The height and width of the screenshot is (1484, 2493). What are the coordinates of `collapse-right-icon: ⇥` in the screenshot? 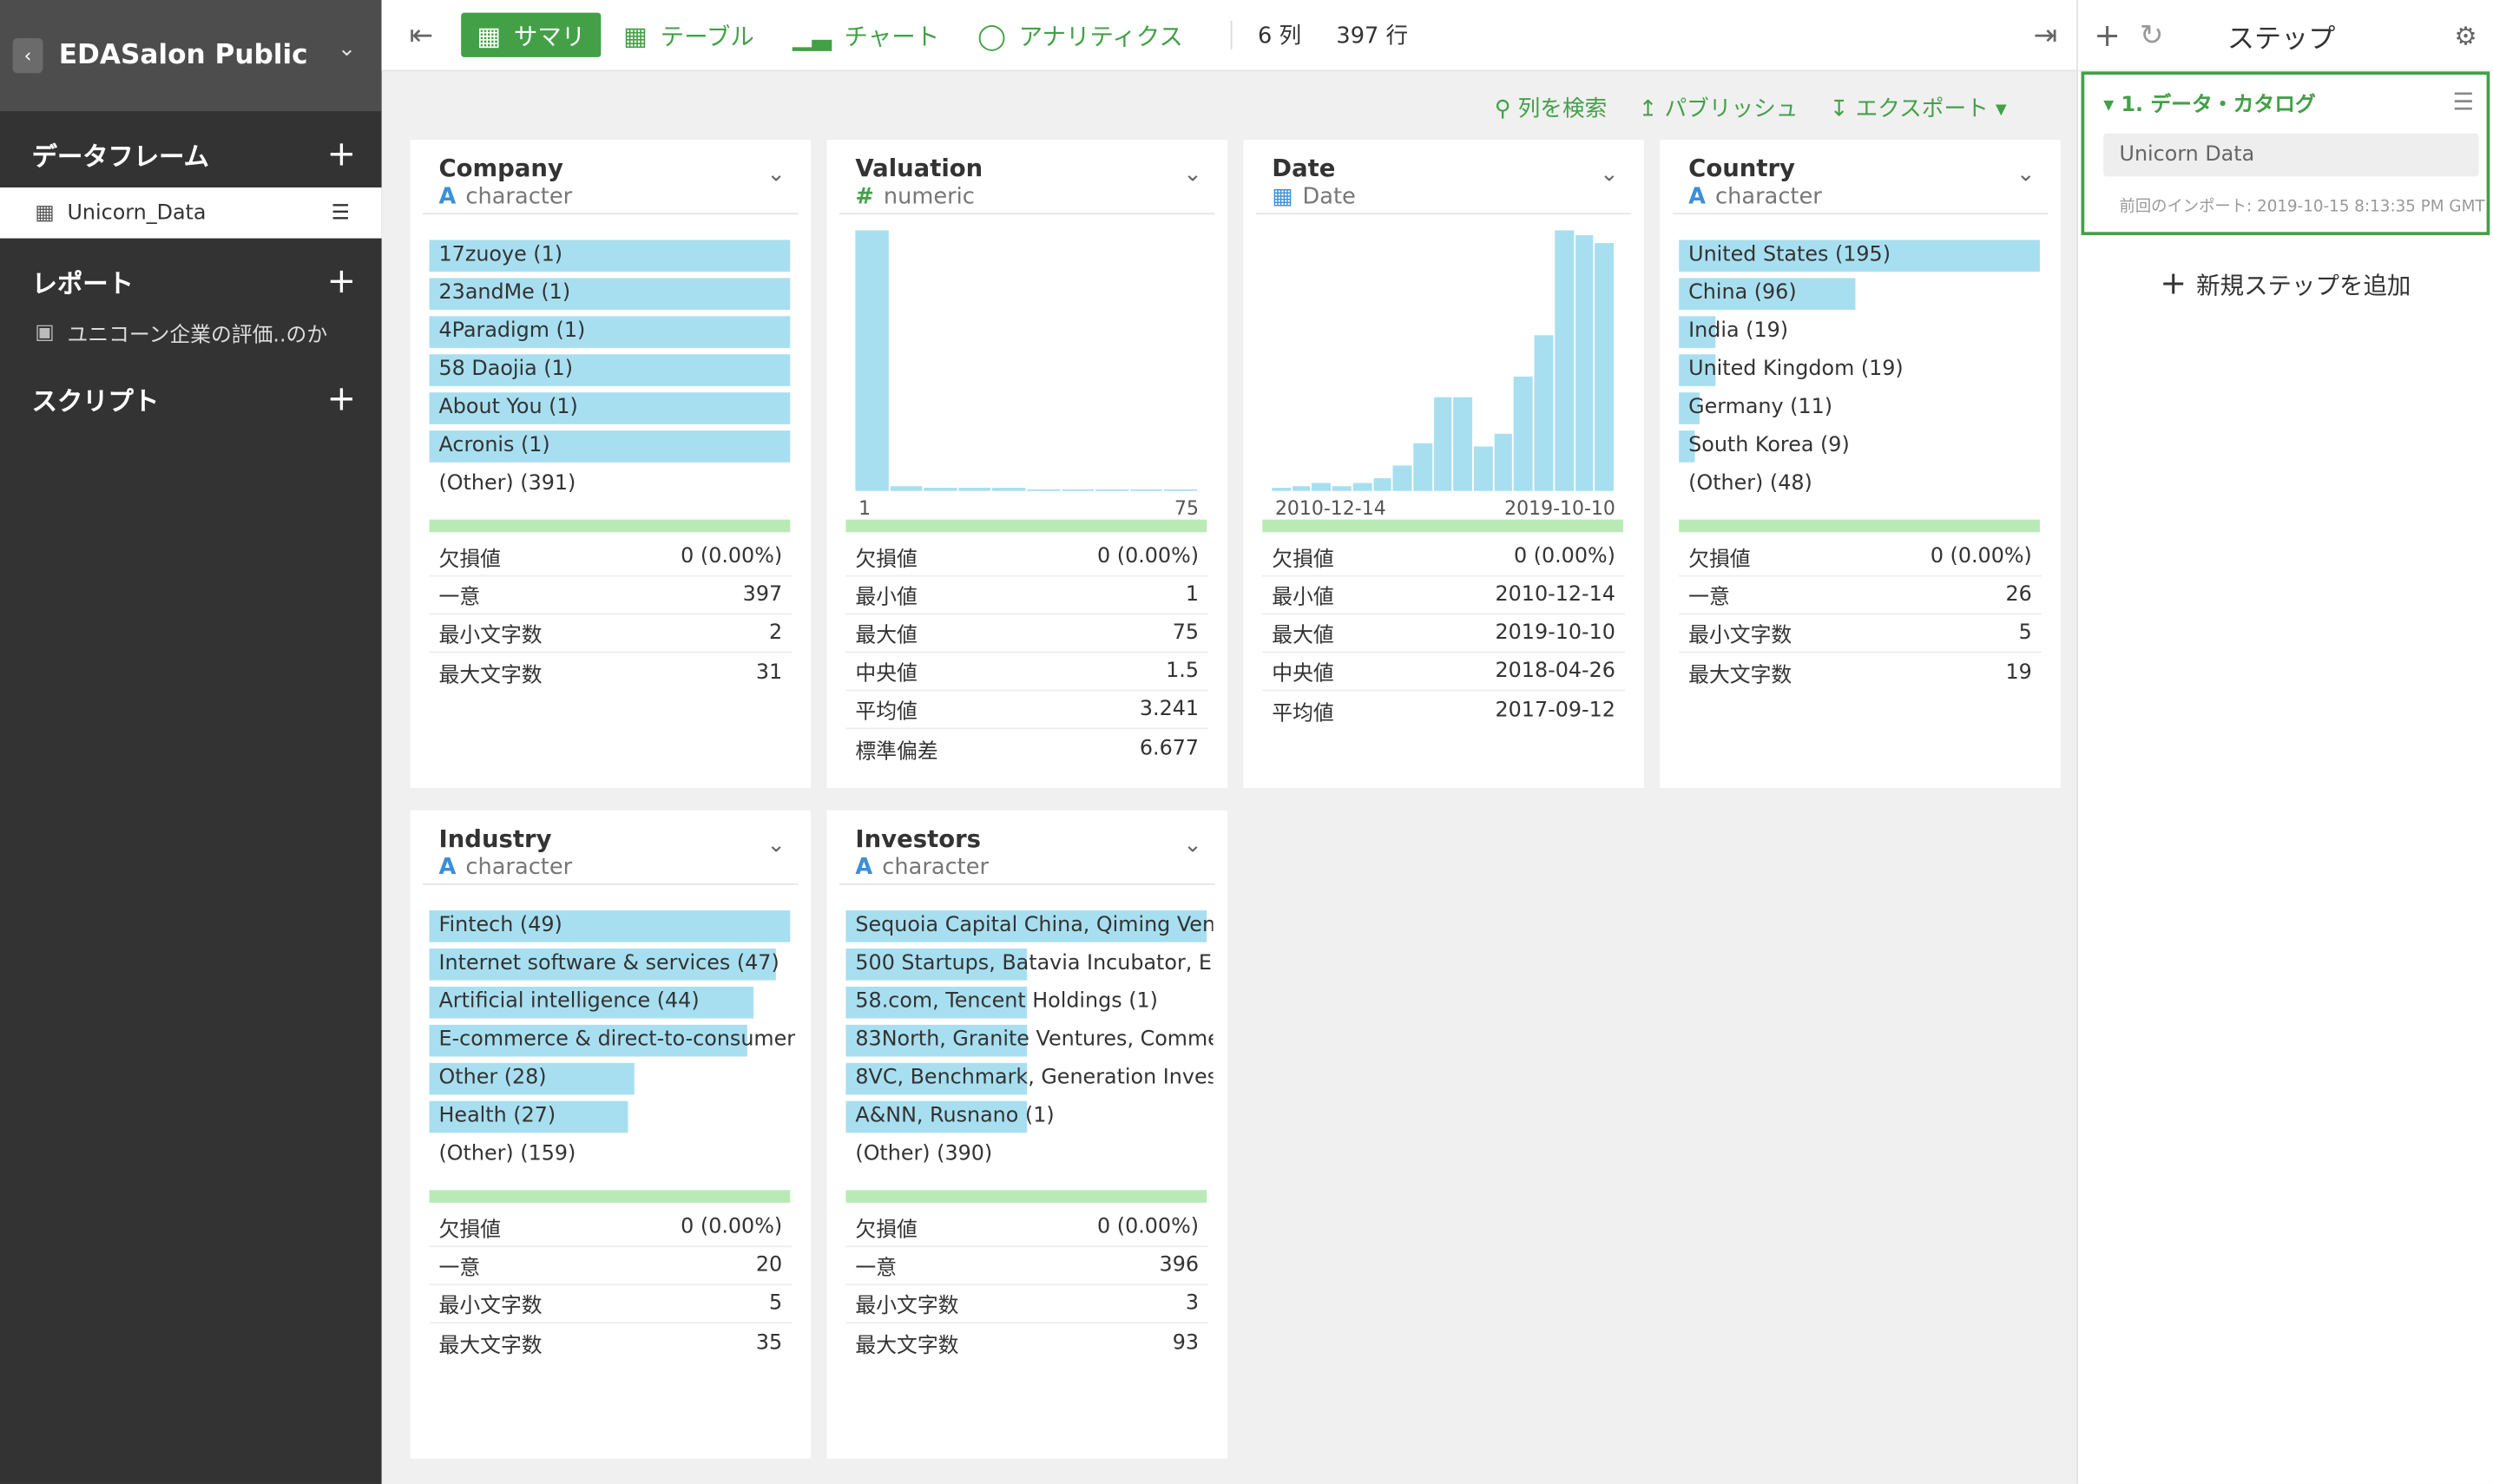 It's located at (2045, 35).